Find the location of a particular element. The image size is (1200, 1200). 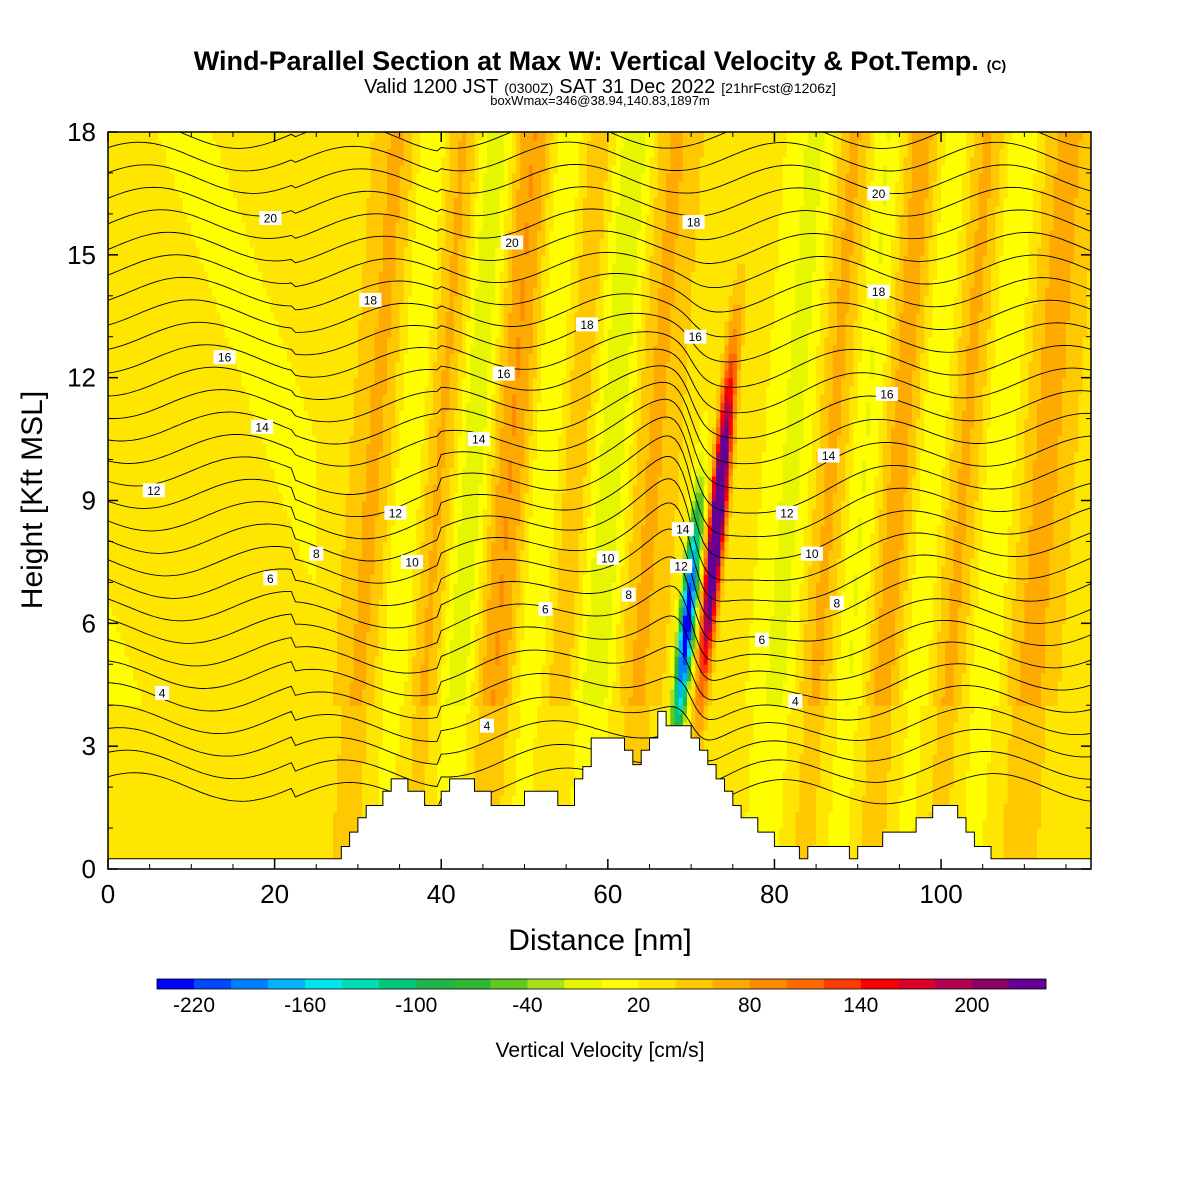

x-tick-label: 80 is located at coordinates (774, 894).